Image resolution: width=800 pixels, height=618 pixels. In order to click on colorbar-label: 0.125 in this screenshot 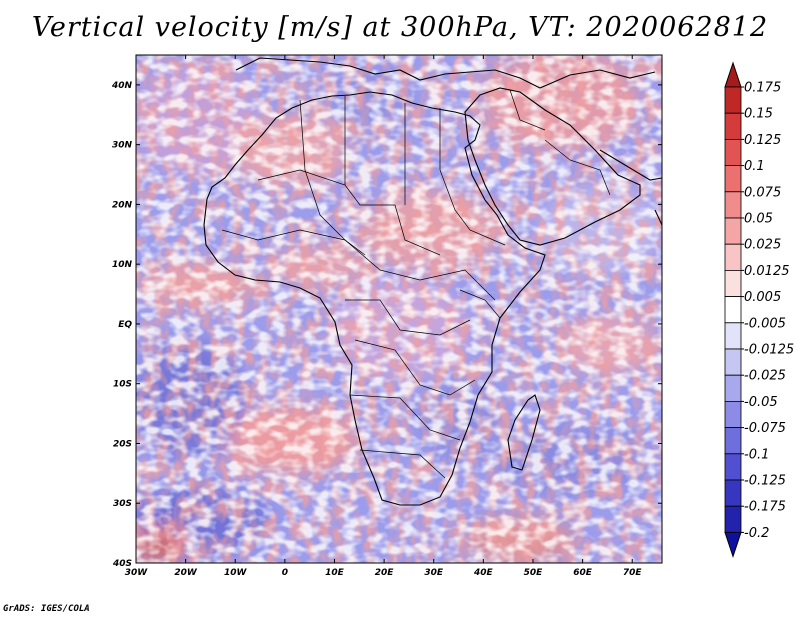, I will do `click(762, 140)`.